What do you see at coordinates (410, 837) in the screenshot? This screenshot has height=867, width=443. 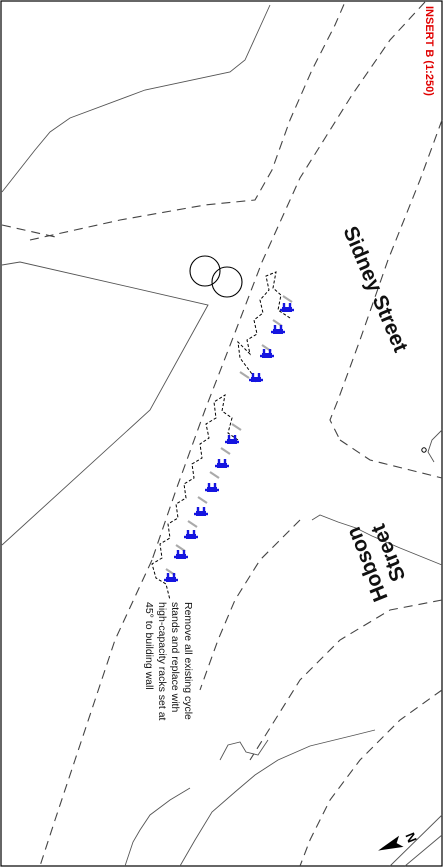 I see `north-arrow-label: N` at bounding box center [410, 837].